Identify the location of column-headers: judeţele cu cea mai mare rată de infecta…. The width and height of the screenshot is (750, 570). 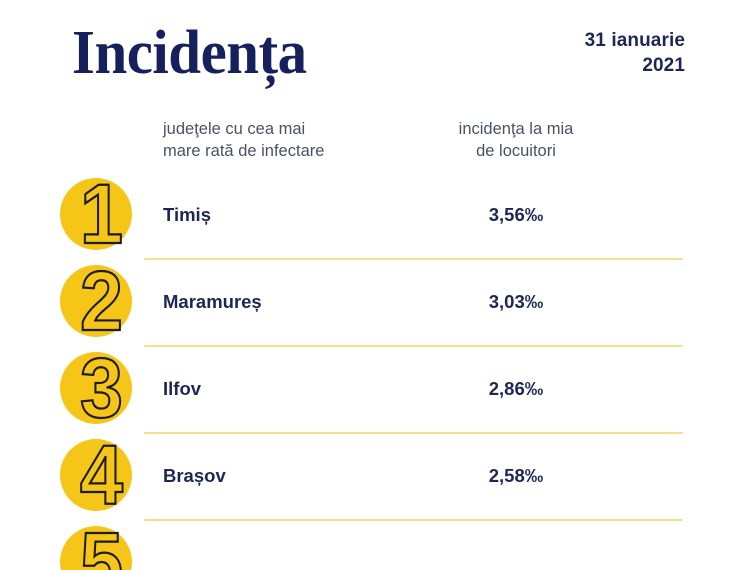
(375, 146).